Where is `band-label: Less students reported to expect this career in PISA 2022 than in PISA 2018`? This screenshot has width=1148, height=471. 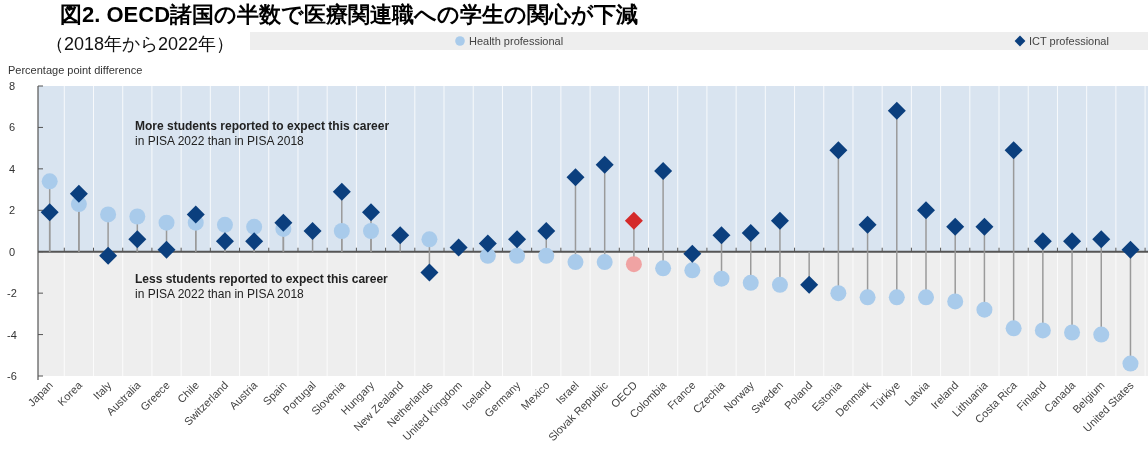 band-label: Less students reported to expect this career in PISA 2022 than in PISA 2018 is located at coordinates (262, 286).